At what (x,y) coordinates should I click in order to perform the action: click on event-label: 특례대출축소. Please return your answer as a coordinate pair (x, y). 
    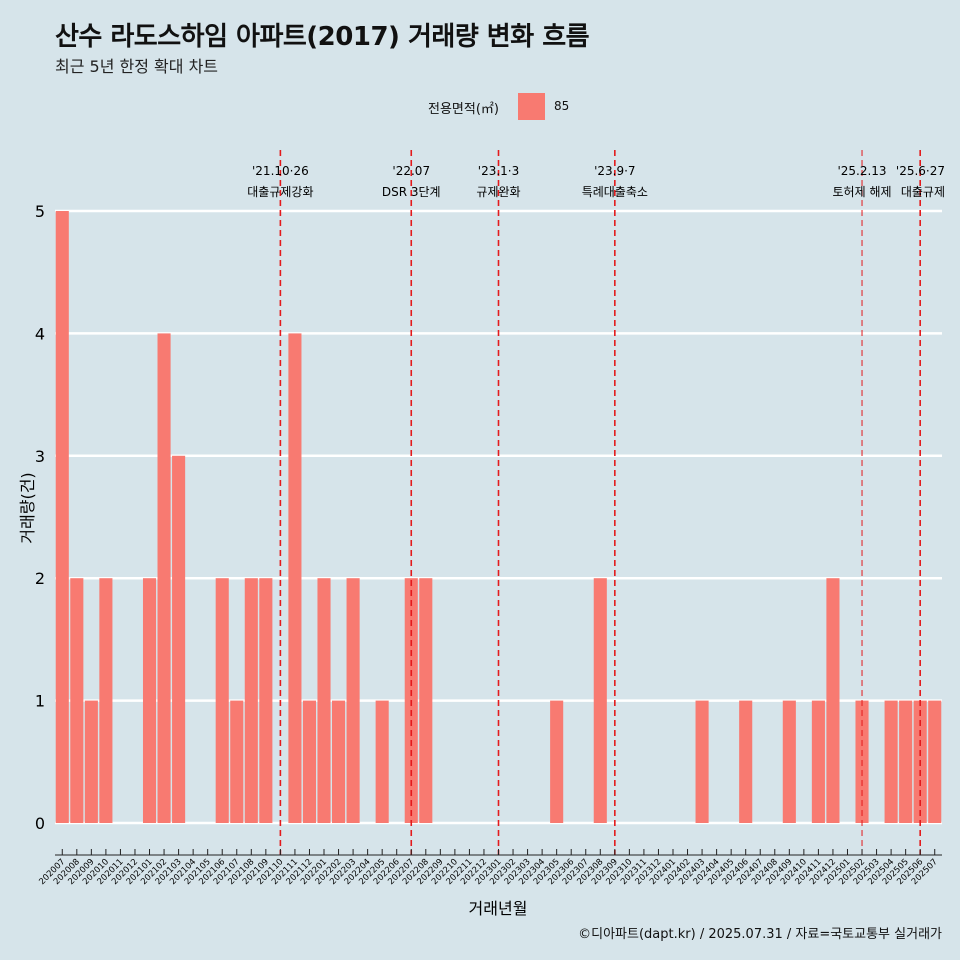
    Looking at the image, I should click on (615, 192).